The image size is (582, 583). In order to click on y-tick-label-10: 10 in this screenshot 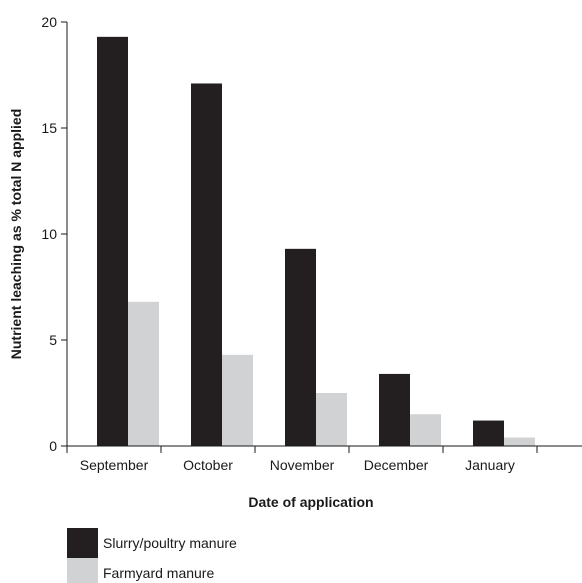, I will do `click(49, 234)`.